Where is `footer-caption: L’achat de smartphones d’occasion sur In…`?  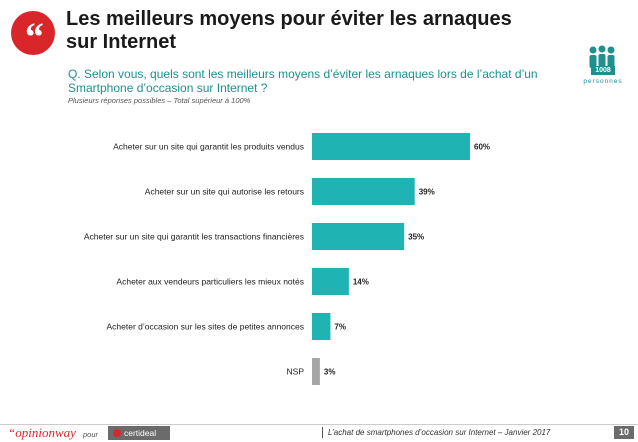
footer-caption: L’achat de smartphones d’occasion sur In… is located at coordinates (439, 432).